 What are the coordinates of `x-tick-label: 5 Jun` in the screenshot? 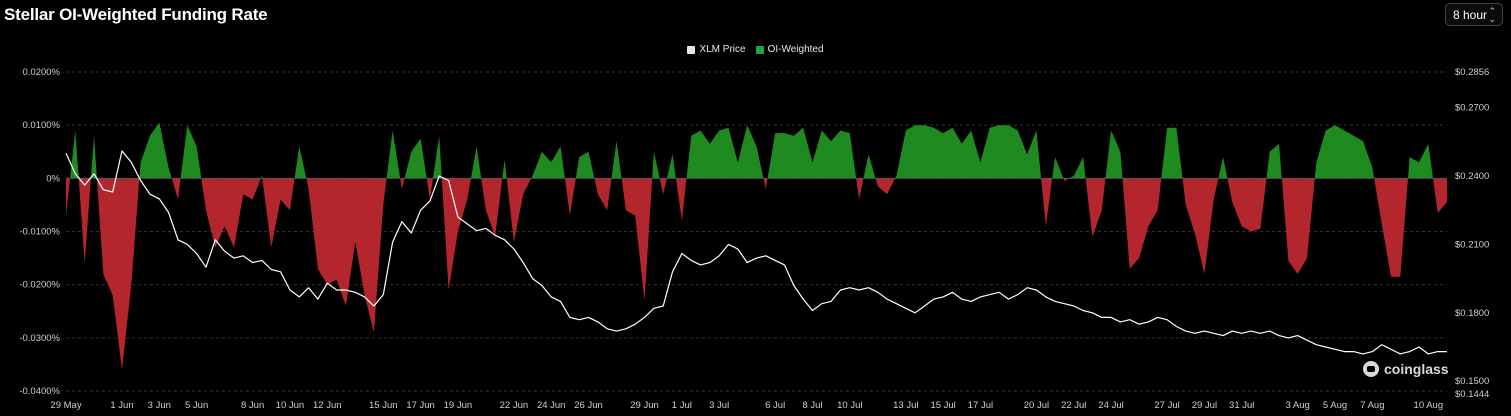 It's located at (196, 405).